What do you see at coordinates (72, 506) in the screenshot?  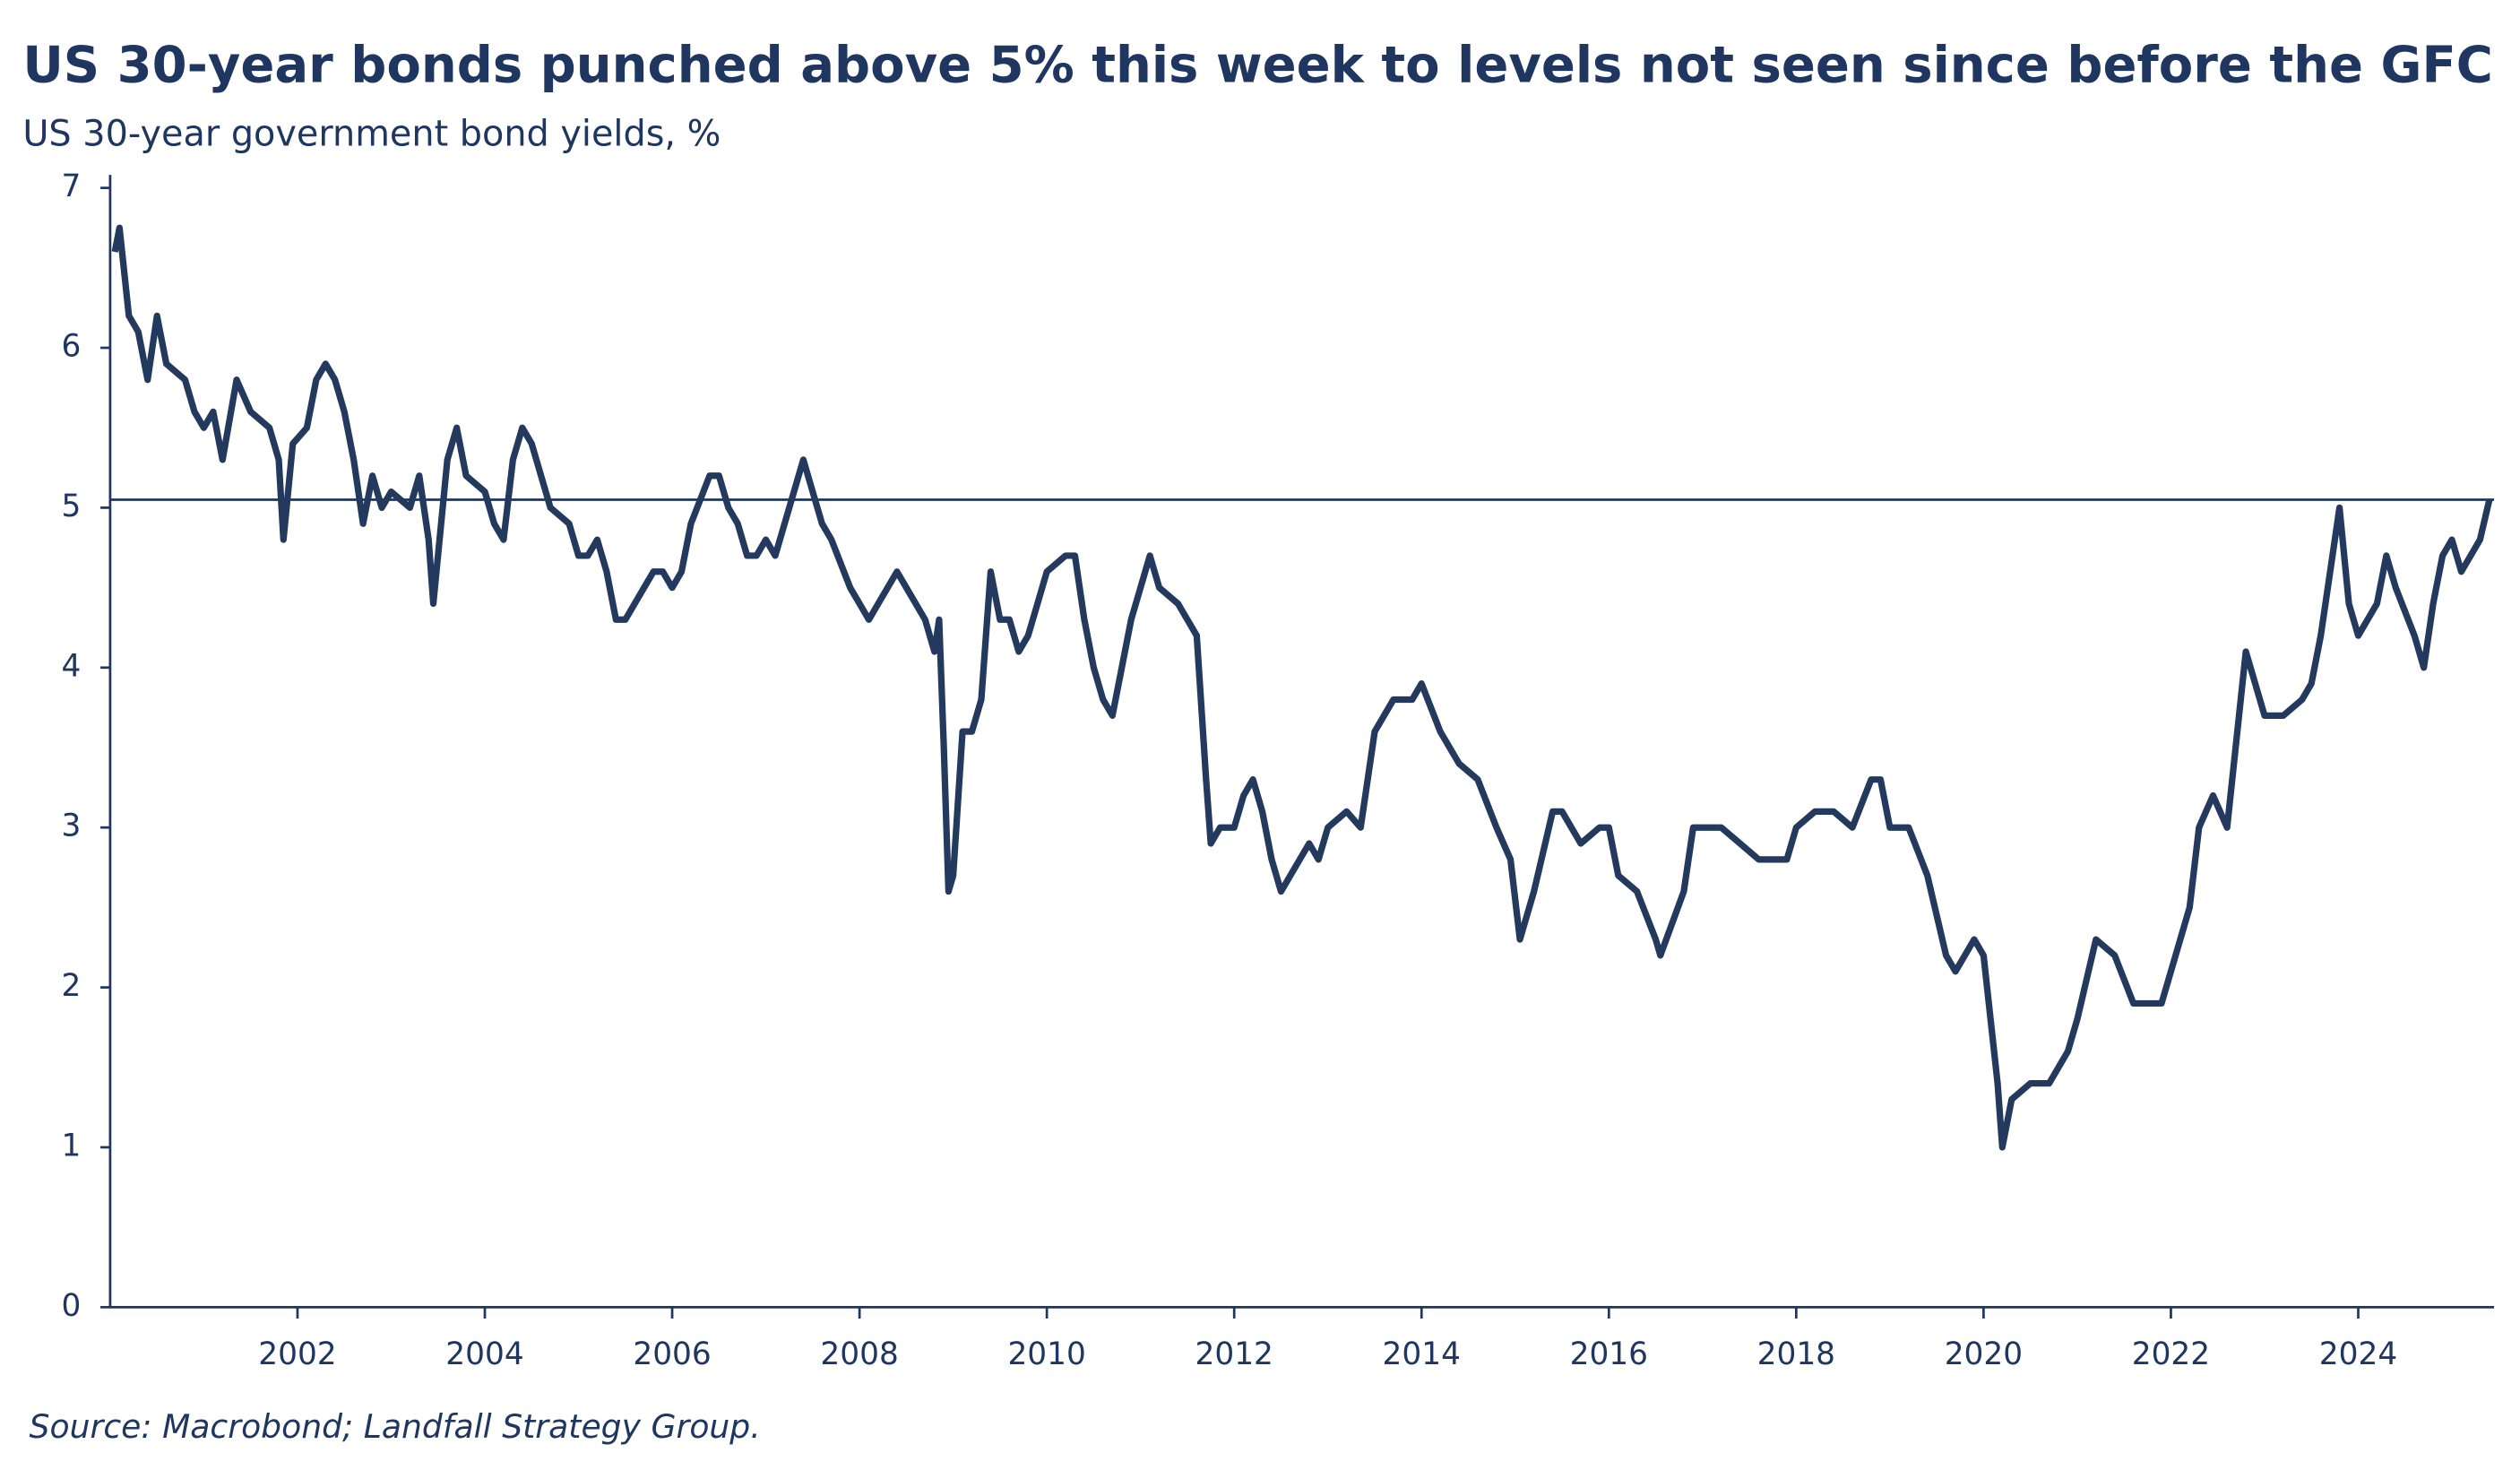 I see `y-tick-label: 5` at bounding box center [72, 506].